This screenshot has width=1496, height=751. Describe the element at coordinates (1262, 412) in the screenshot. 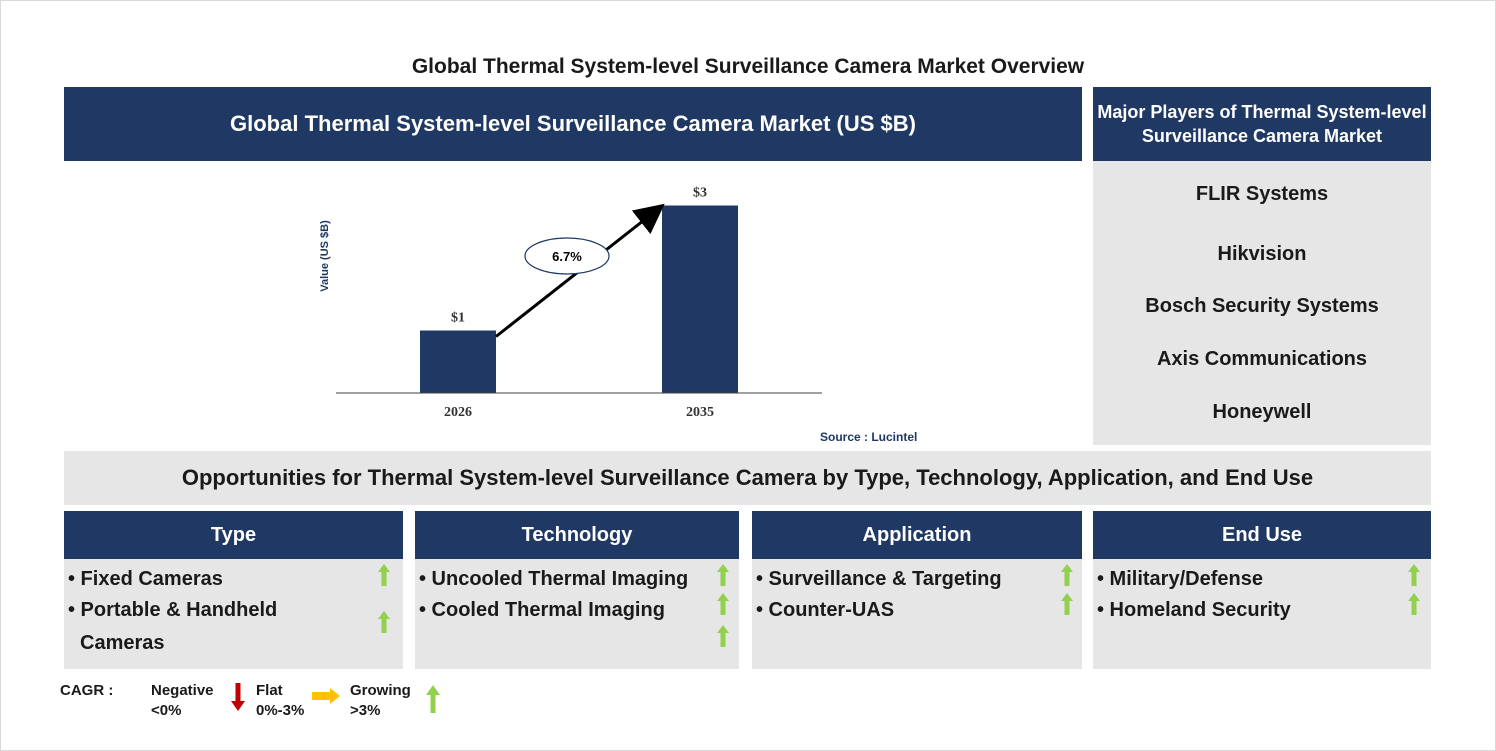

I see `player-item: Honeywell` at that location.